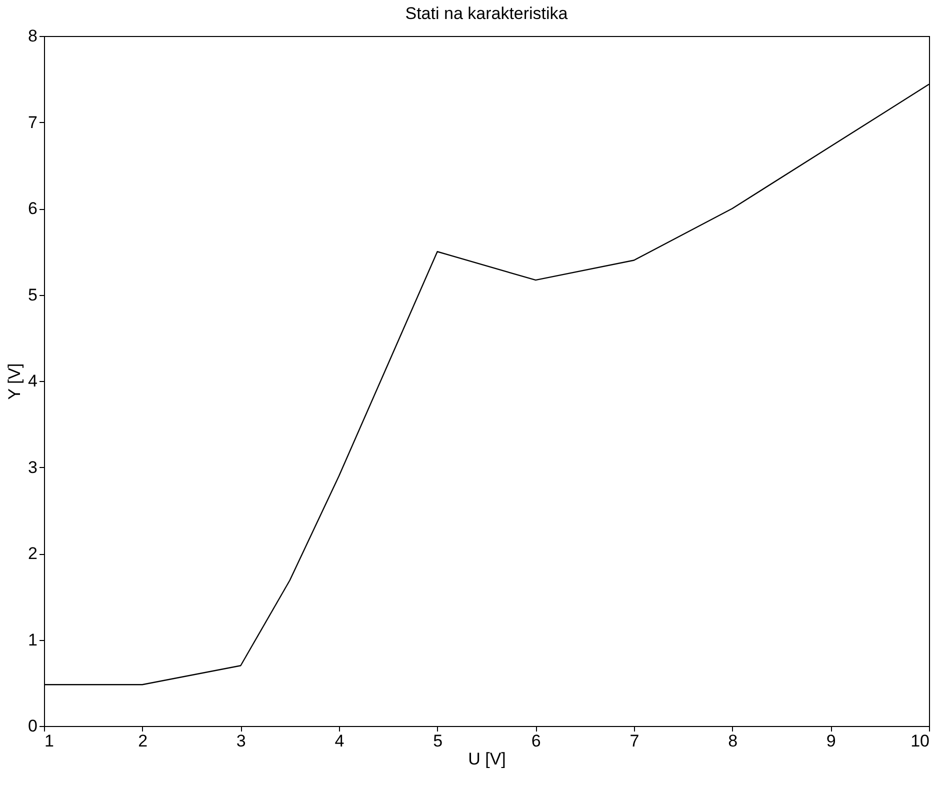 This screenshot has width=951, height=801. I want to click on x-tick-label: 3, so click(241, 741).